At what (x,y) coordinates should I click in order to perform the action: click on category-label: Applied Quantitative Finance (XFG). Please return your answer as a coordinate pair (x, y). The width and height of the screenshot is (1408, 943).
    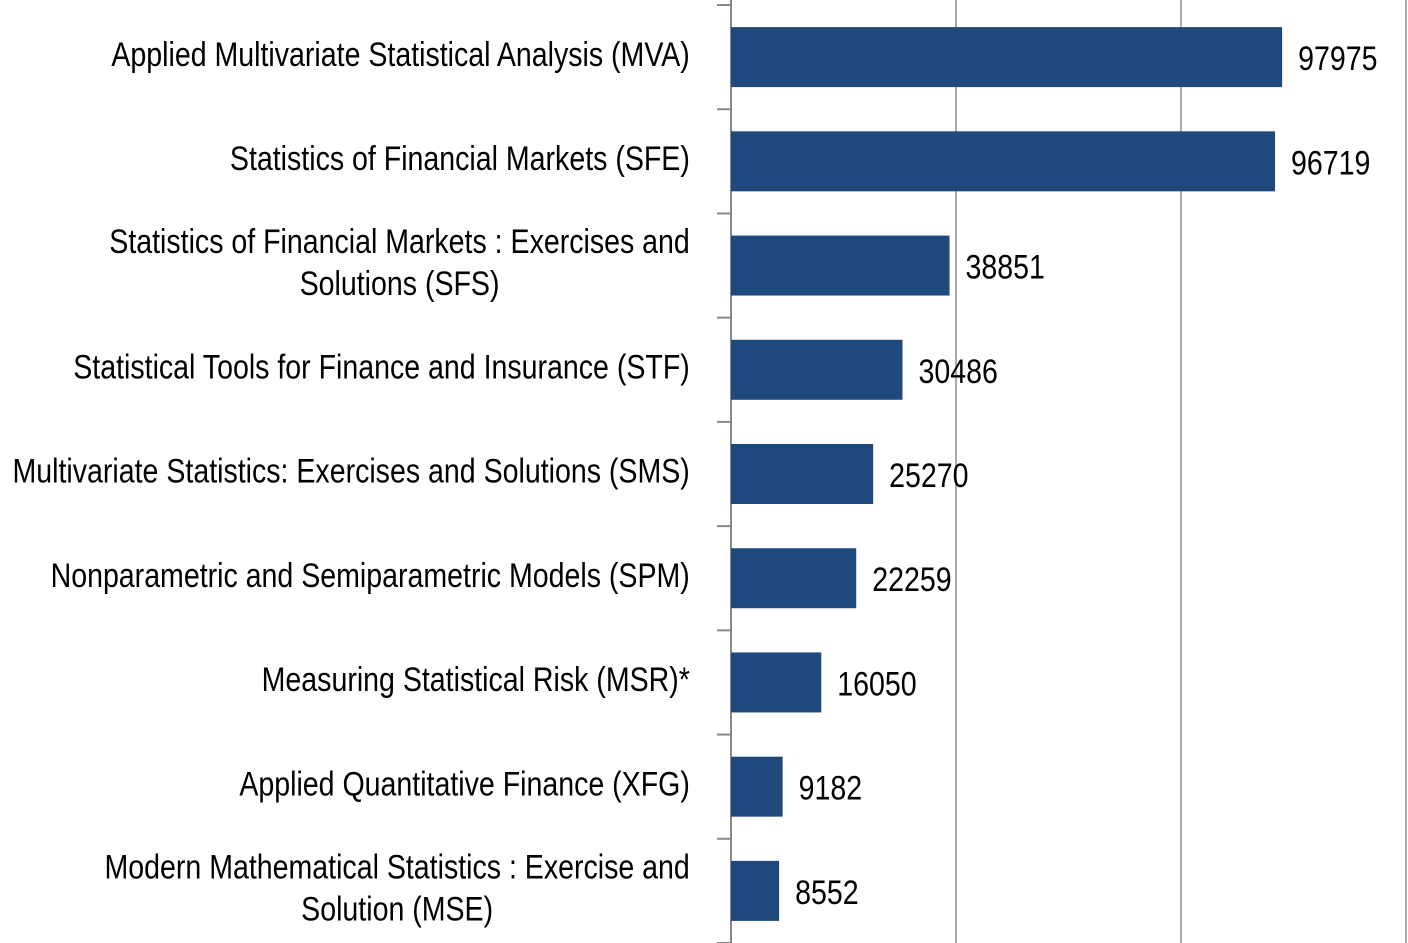
    Looking at the image, I should click on (464, 784).